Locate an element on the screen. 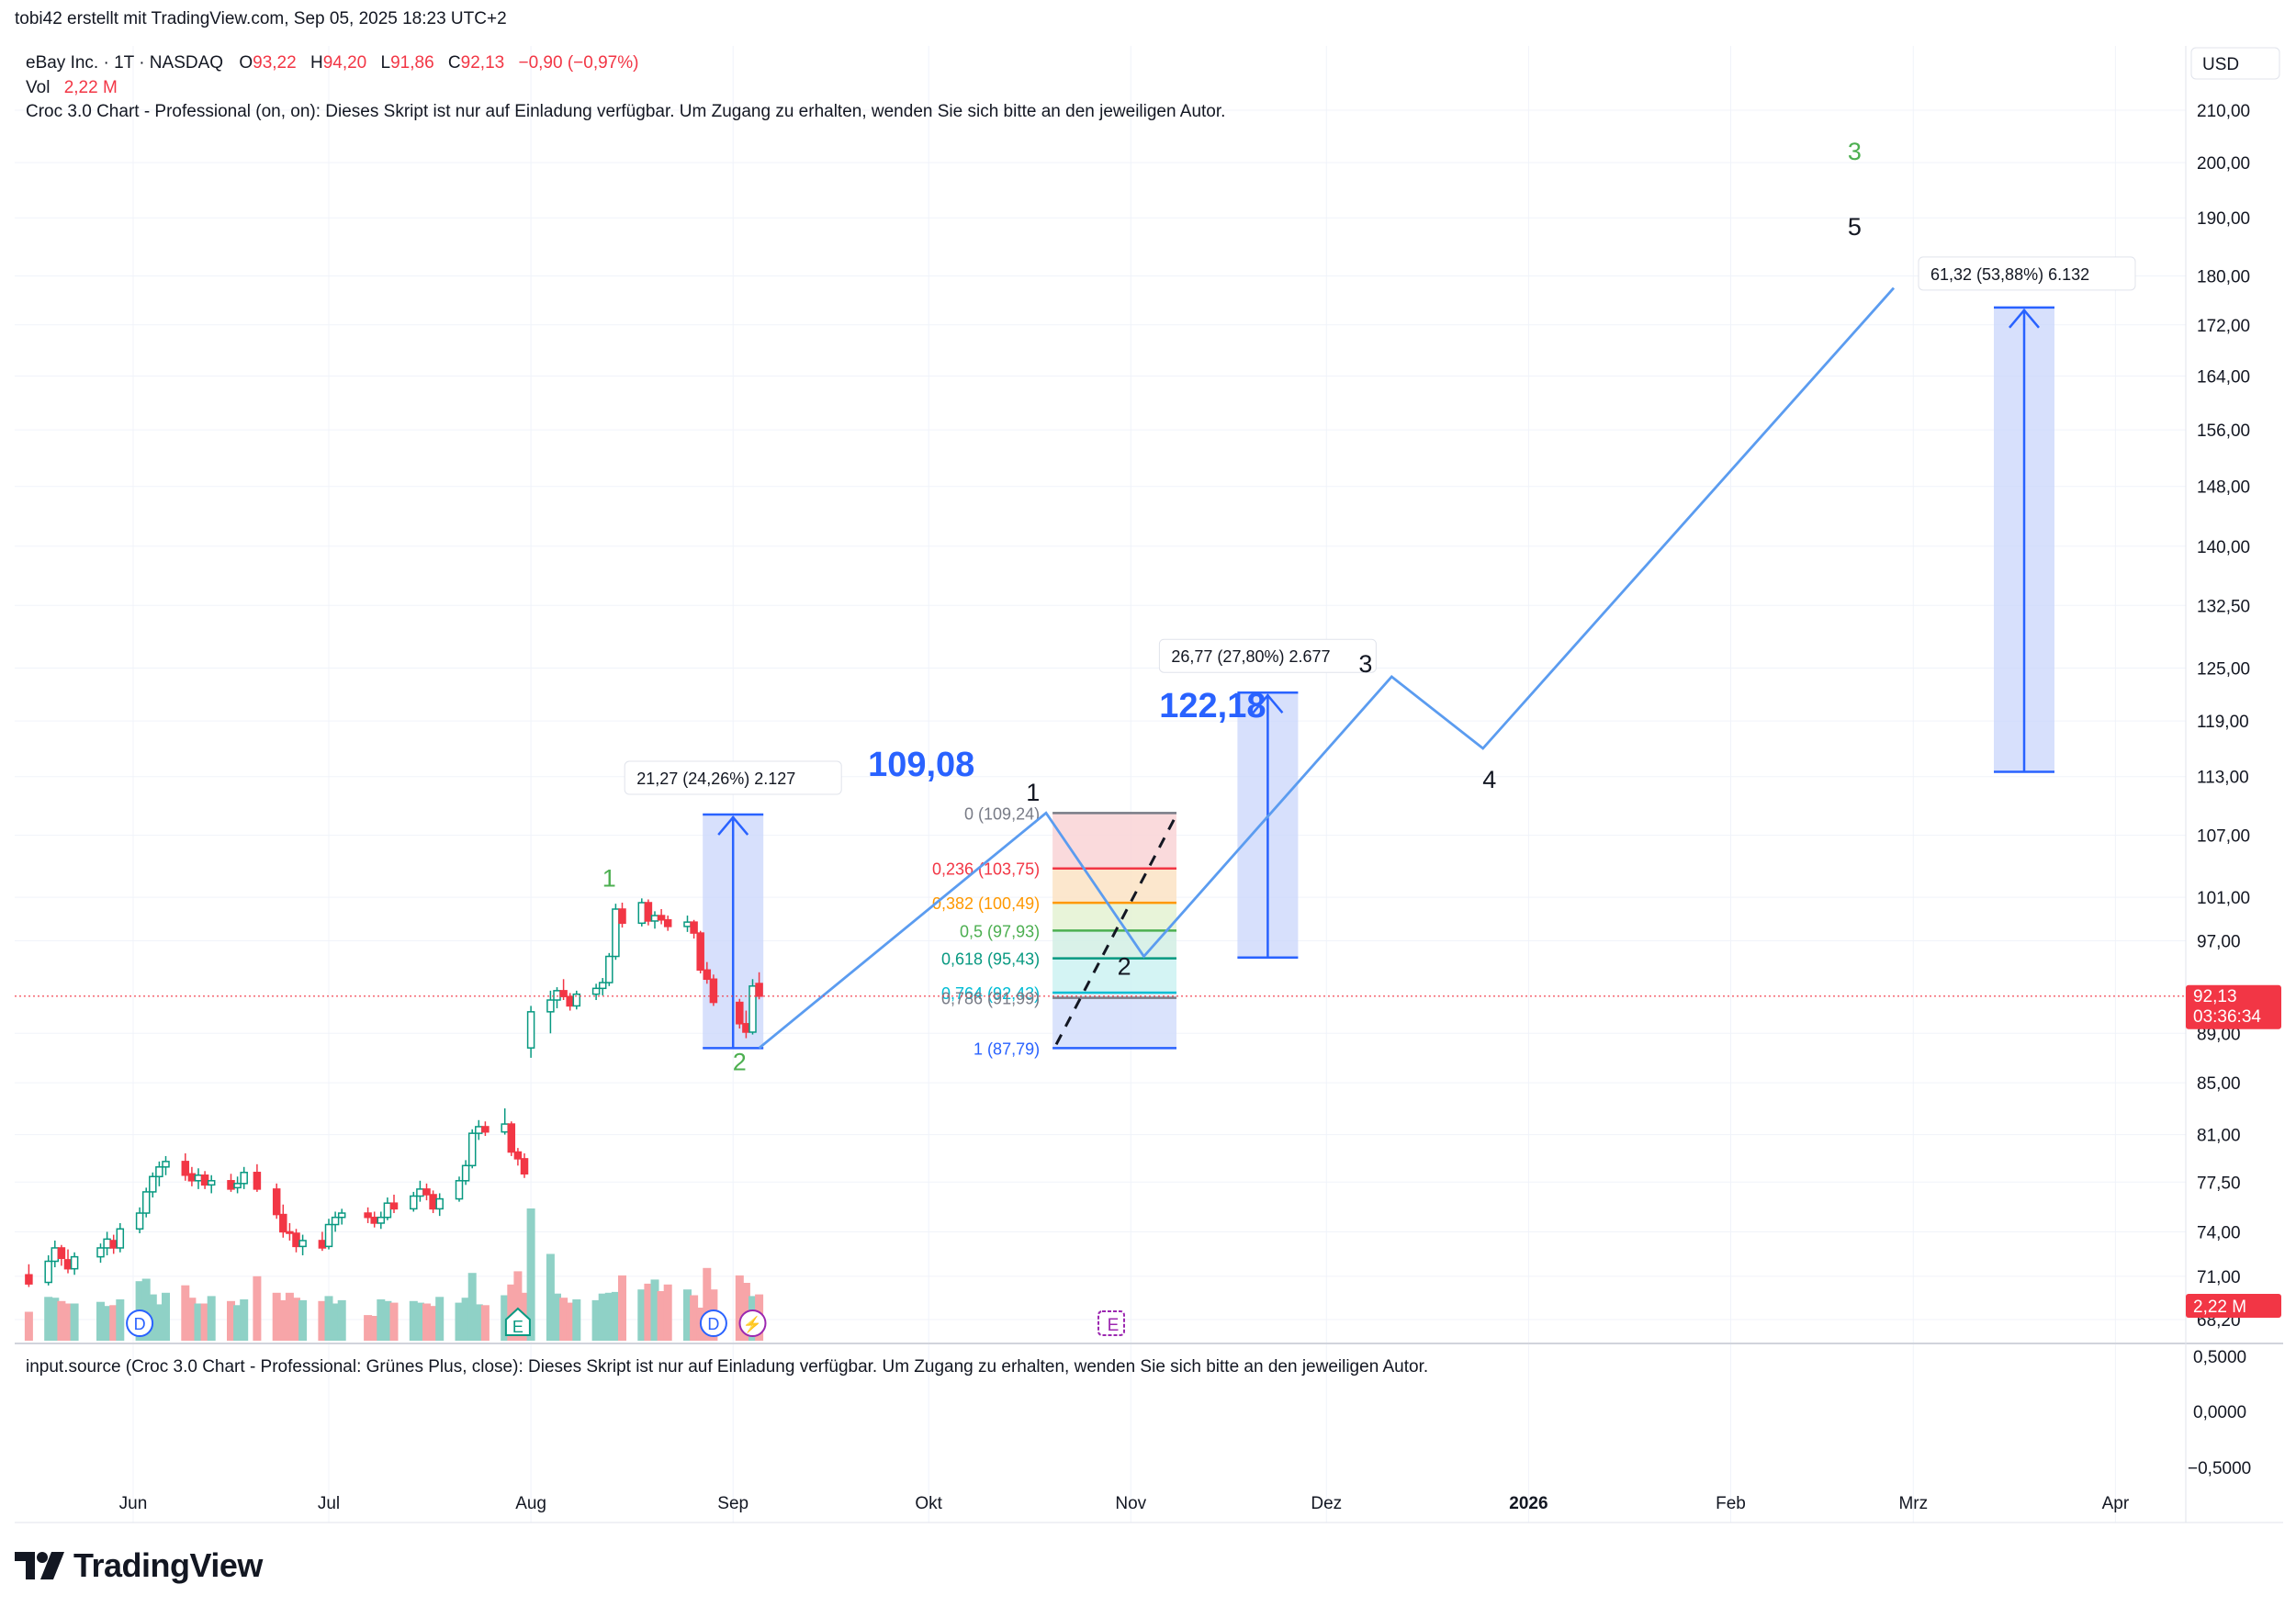 Image resolution: width=2296 pixels, height=1607 pixels. earnings-upcoming-marker is located at coordinates (1111, 1323).